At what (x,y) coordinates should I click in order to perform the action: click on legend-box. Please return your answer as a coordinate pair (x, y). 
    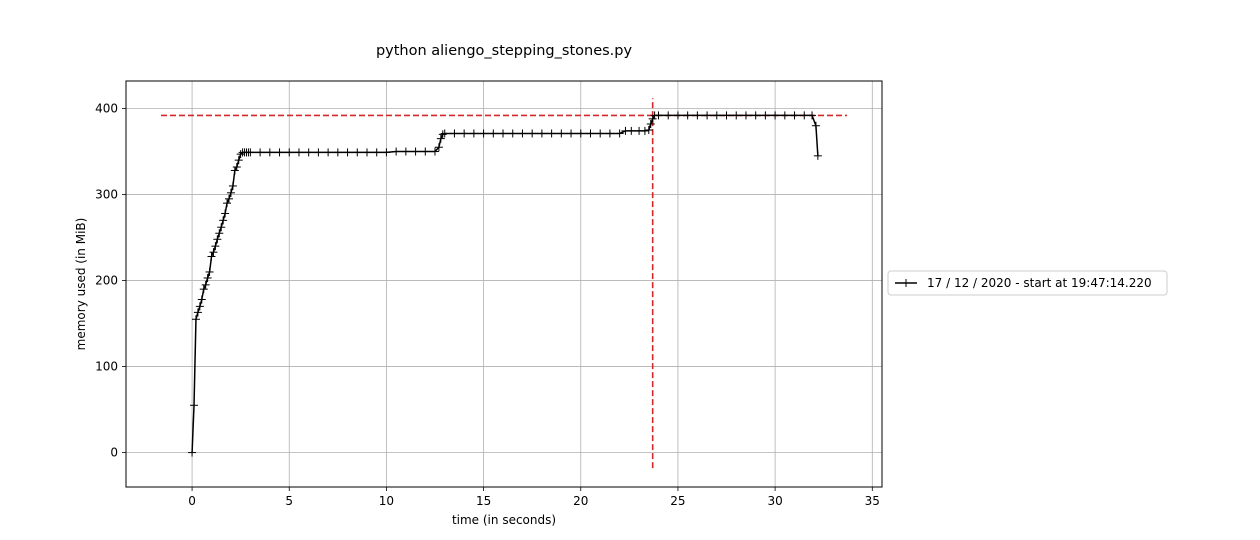
    Looking at the image, I should click on (1027, 283).